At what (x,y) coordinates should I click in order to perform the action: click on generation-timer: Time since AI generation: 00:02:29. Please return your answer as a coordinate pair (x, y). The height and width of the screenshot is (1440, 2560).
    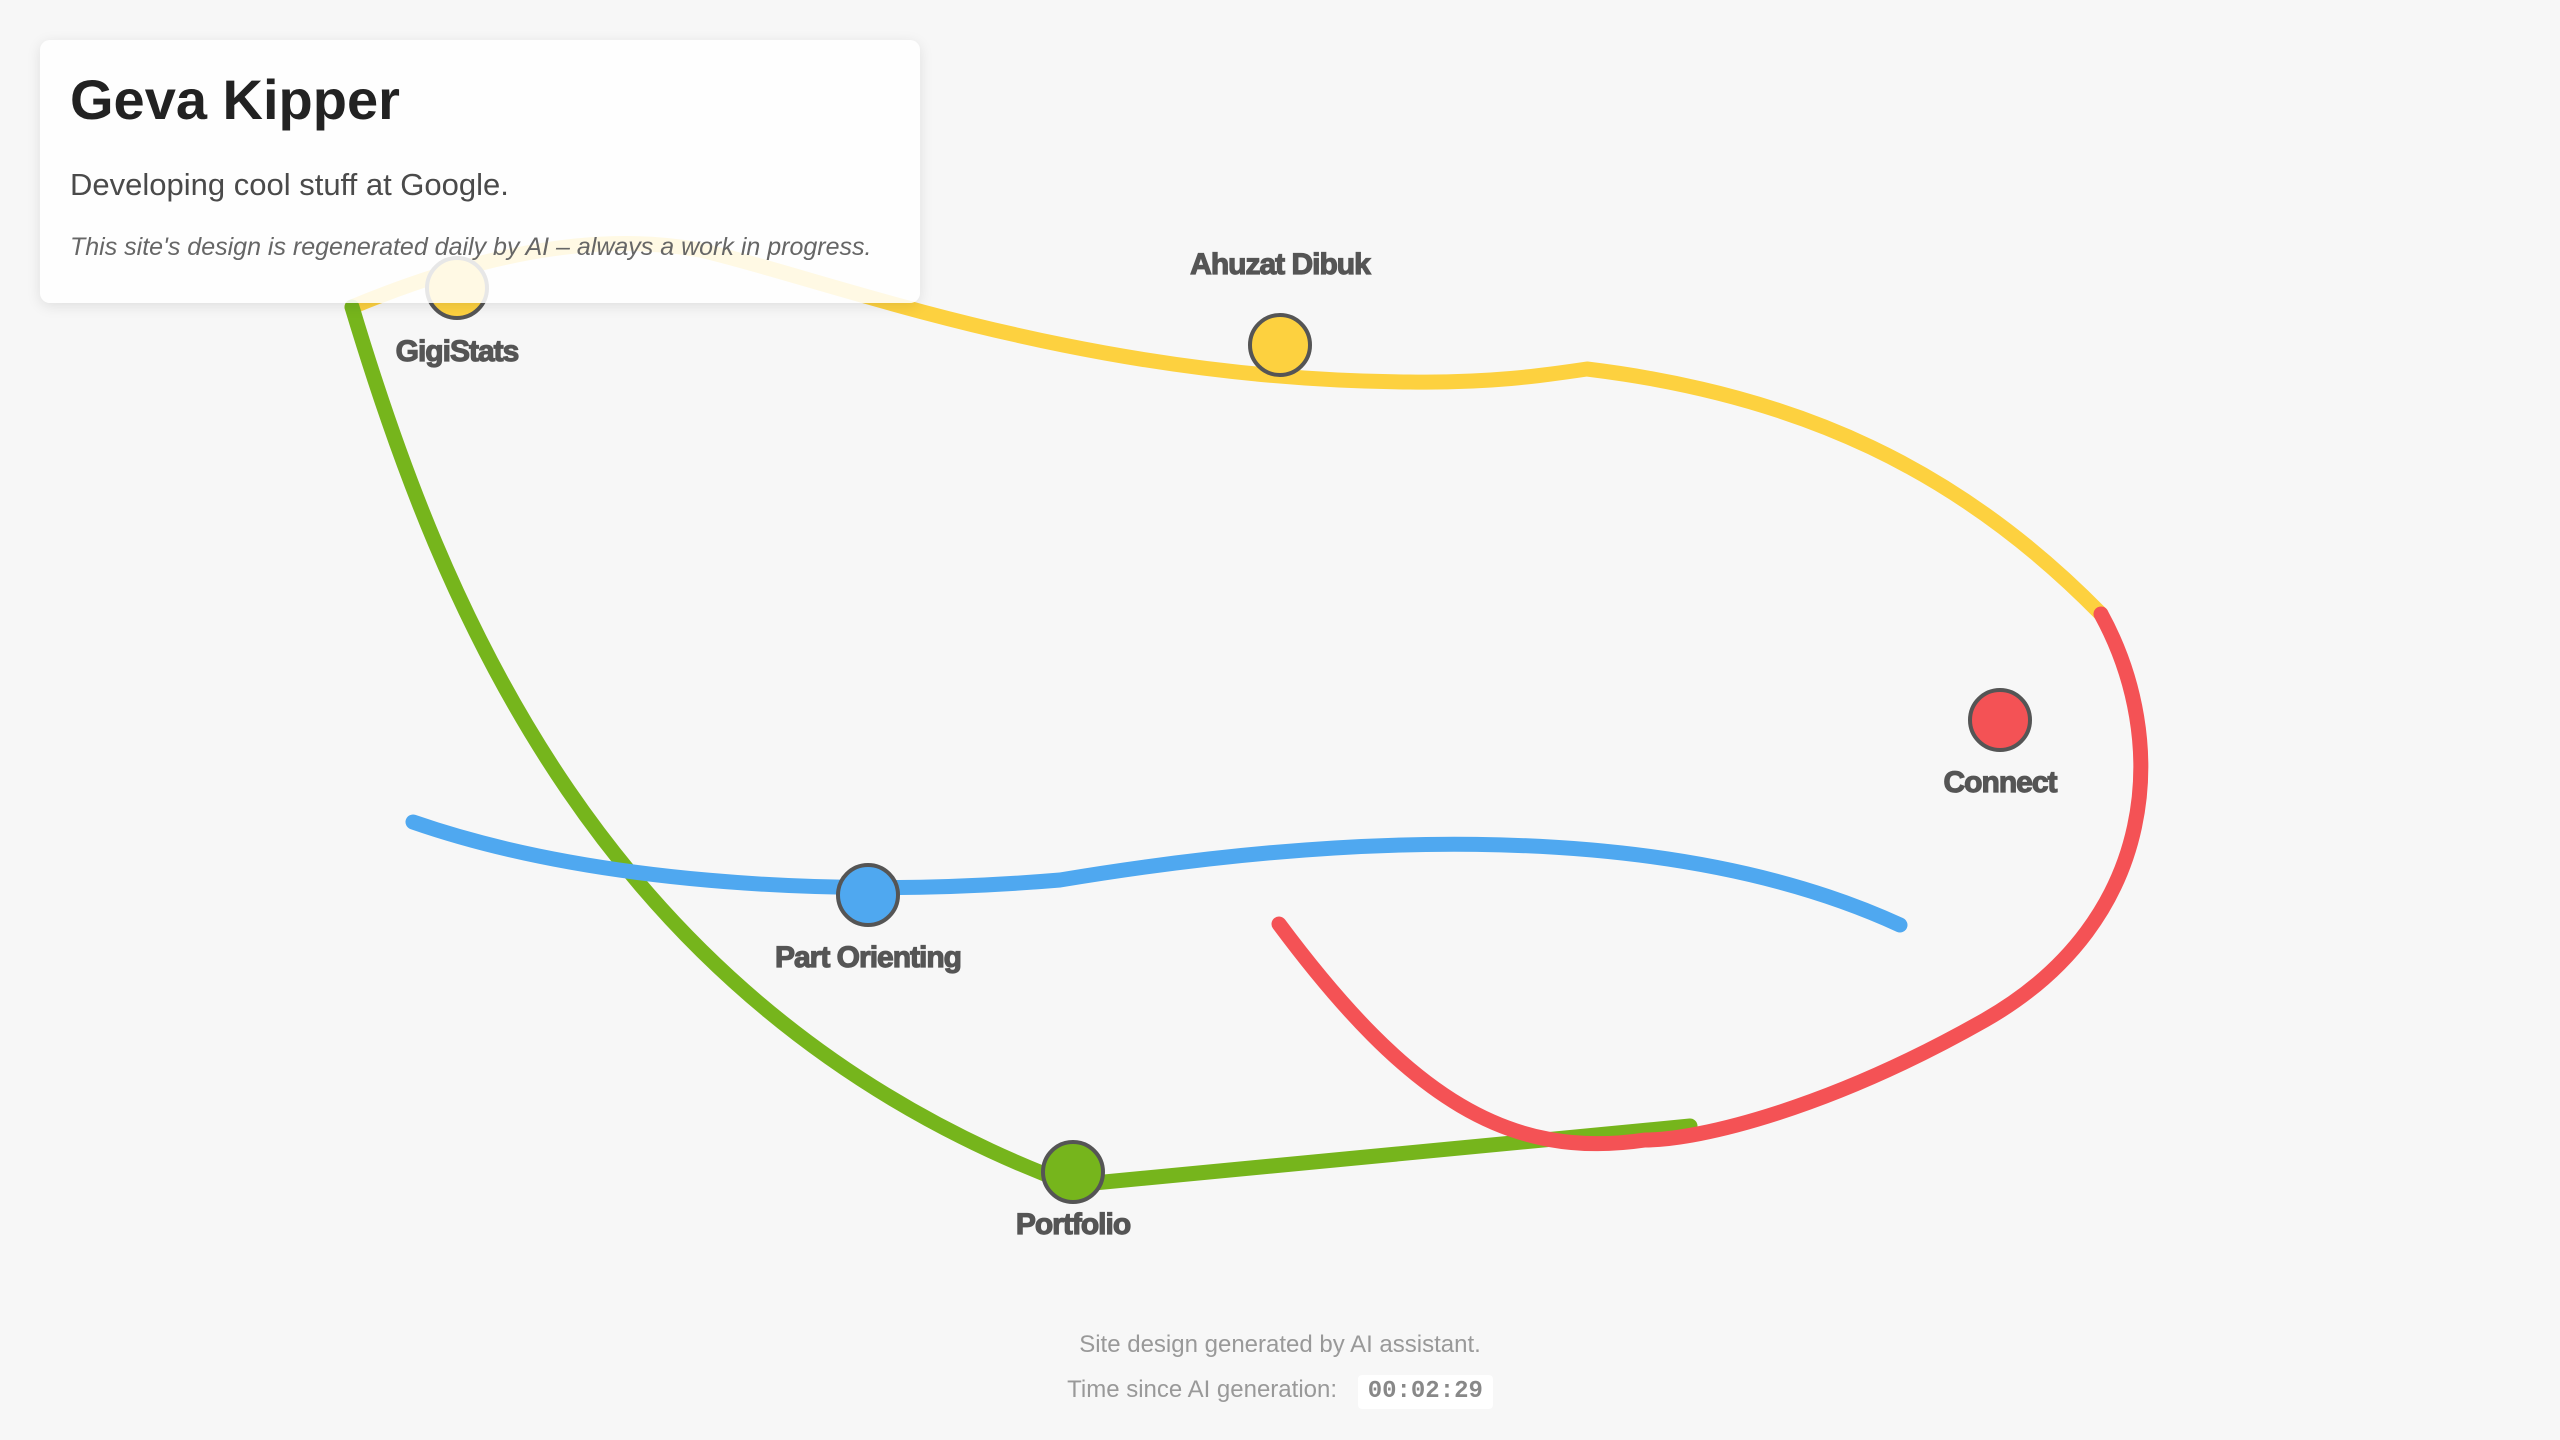
    Looking at the image, I should click on (1280, 1391).